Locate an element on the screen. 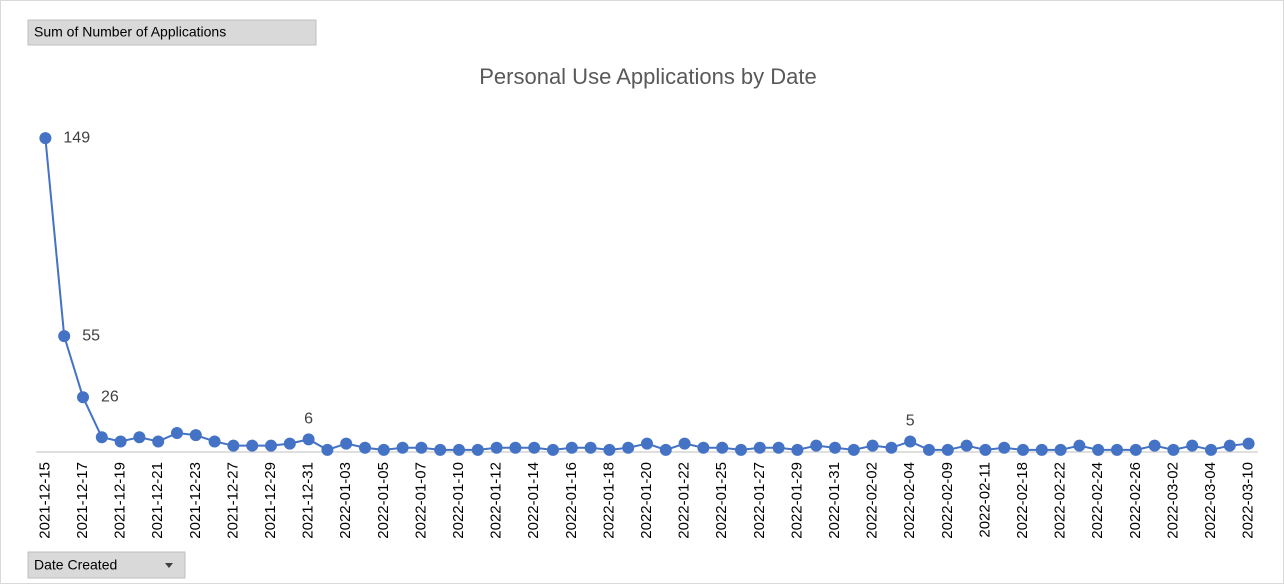  data-label: 5 is located at coordinates (910, 421).